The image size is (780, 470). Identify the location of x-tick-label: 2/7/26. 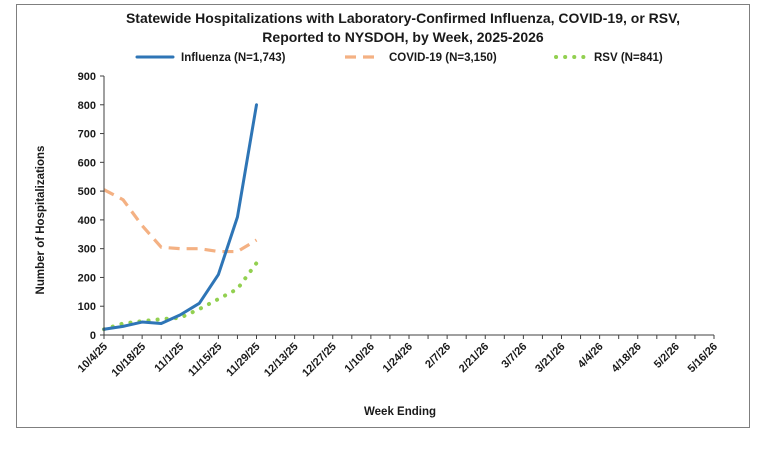
(438, 356).